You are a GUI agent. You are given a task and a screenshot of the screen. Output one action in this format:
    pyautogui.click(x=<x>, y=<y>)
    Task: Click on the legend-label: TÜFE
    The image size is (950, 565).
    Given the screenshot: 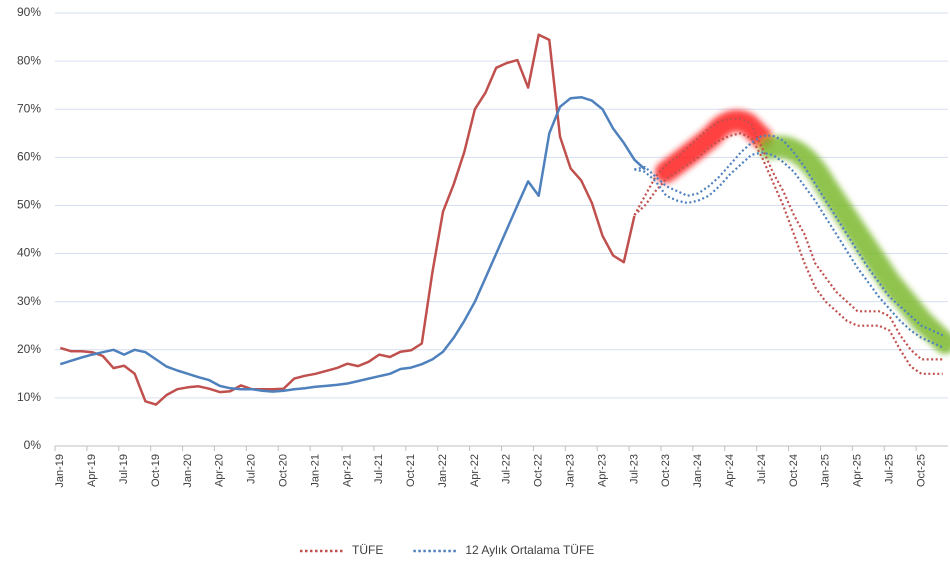 What is the action you would take?
    pyautogui.click(x=367, y=550)
    